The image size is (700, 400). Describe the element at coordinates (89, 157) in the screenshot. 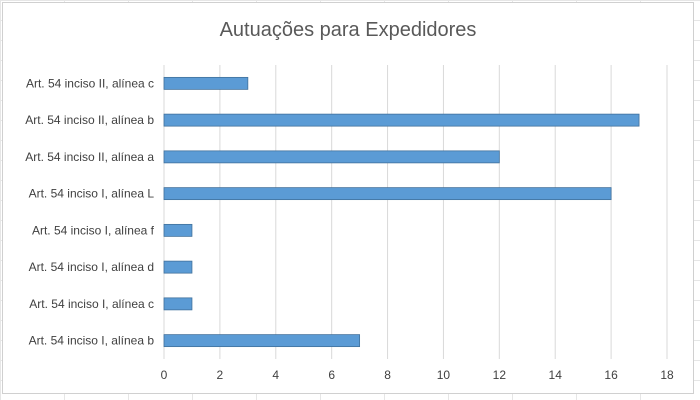

I see `category-label: Art. 54 inciso II, alínea a` at that location.